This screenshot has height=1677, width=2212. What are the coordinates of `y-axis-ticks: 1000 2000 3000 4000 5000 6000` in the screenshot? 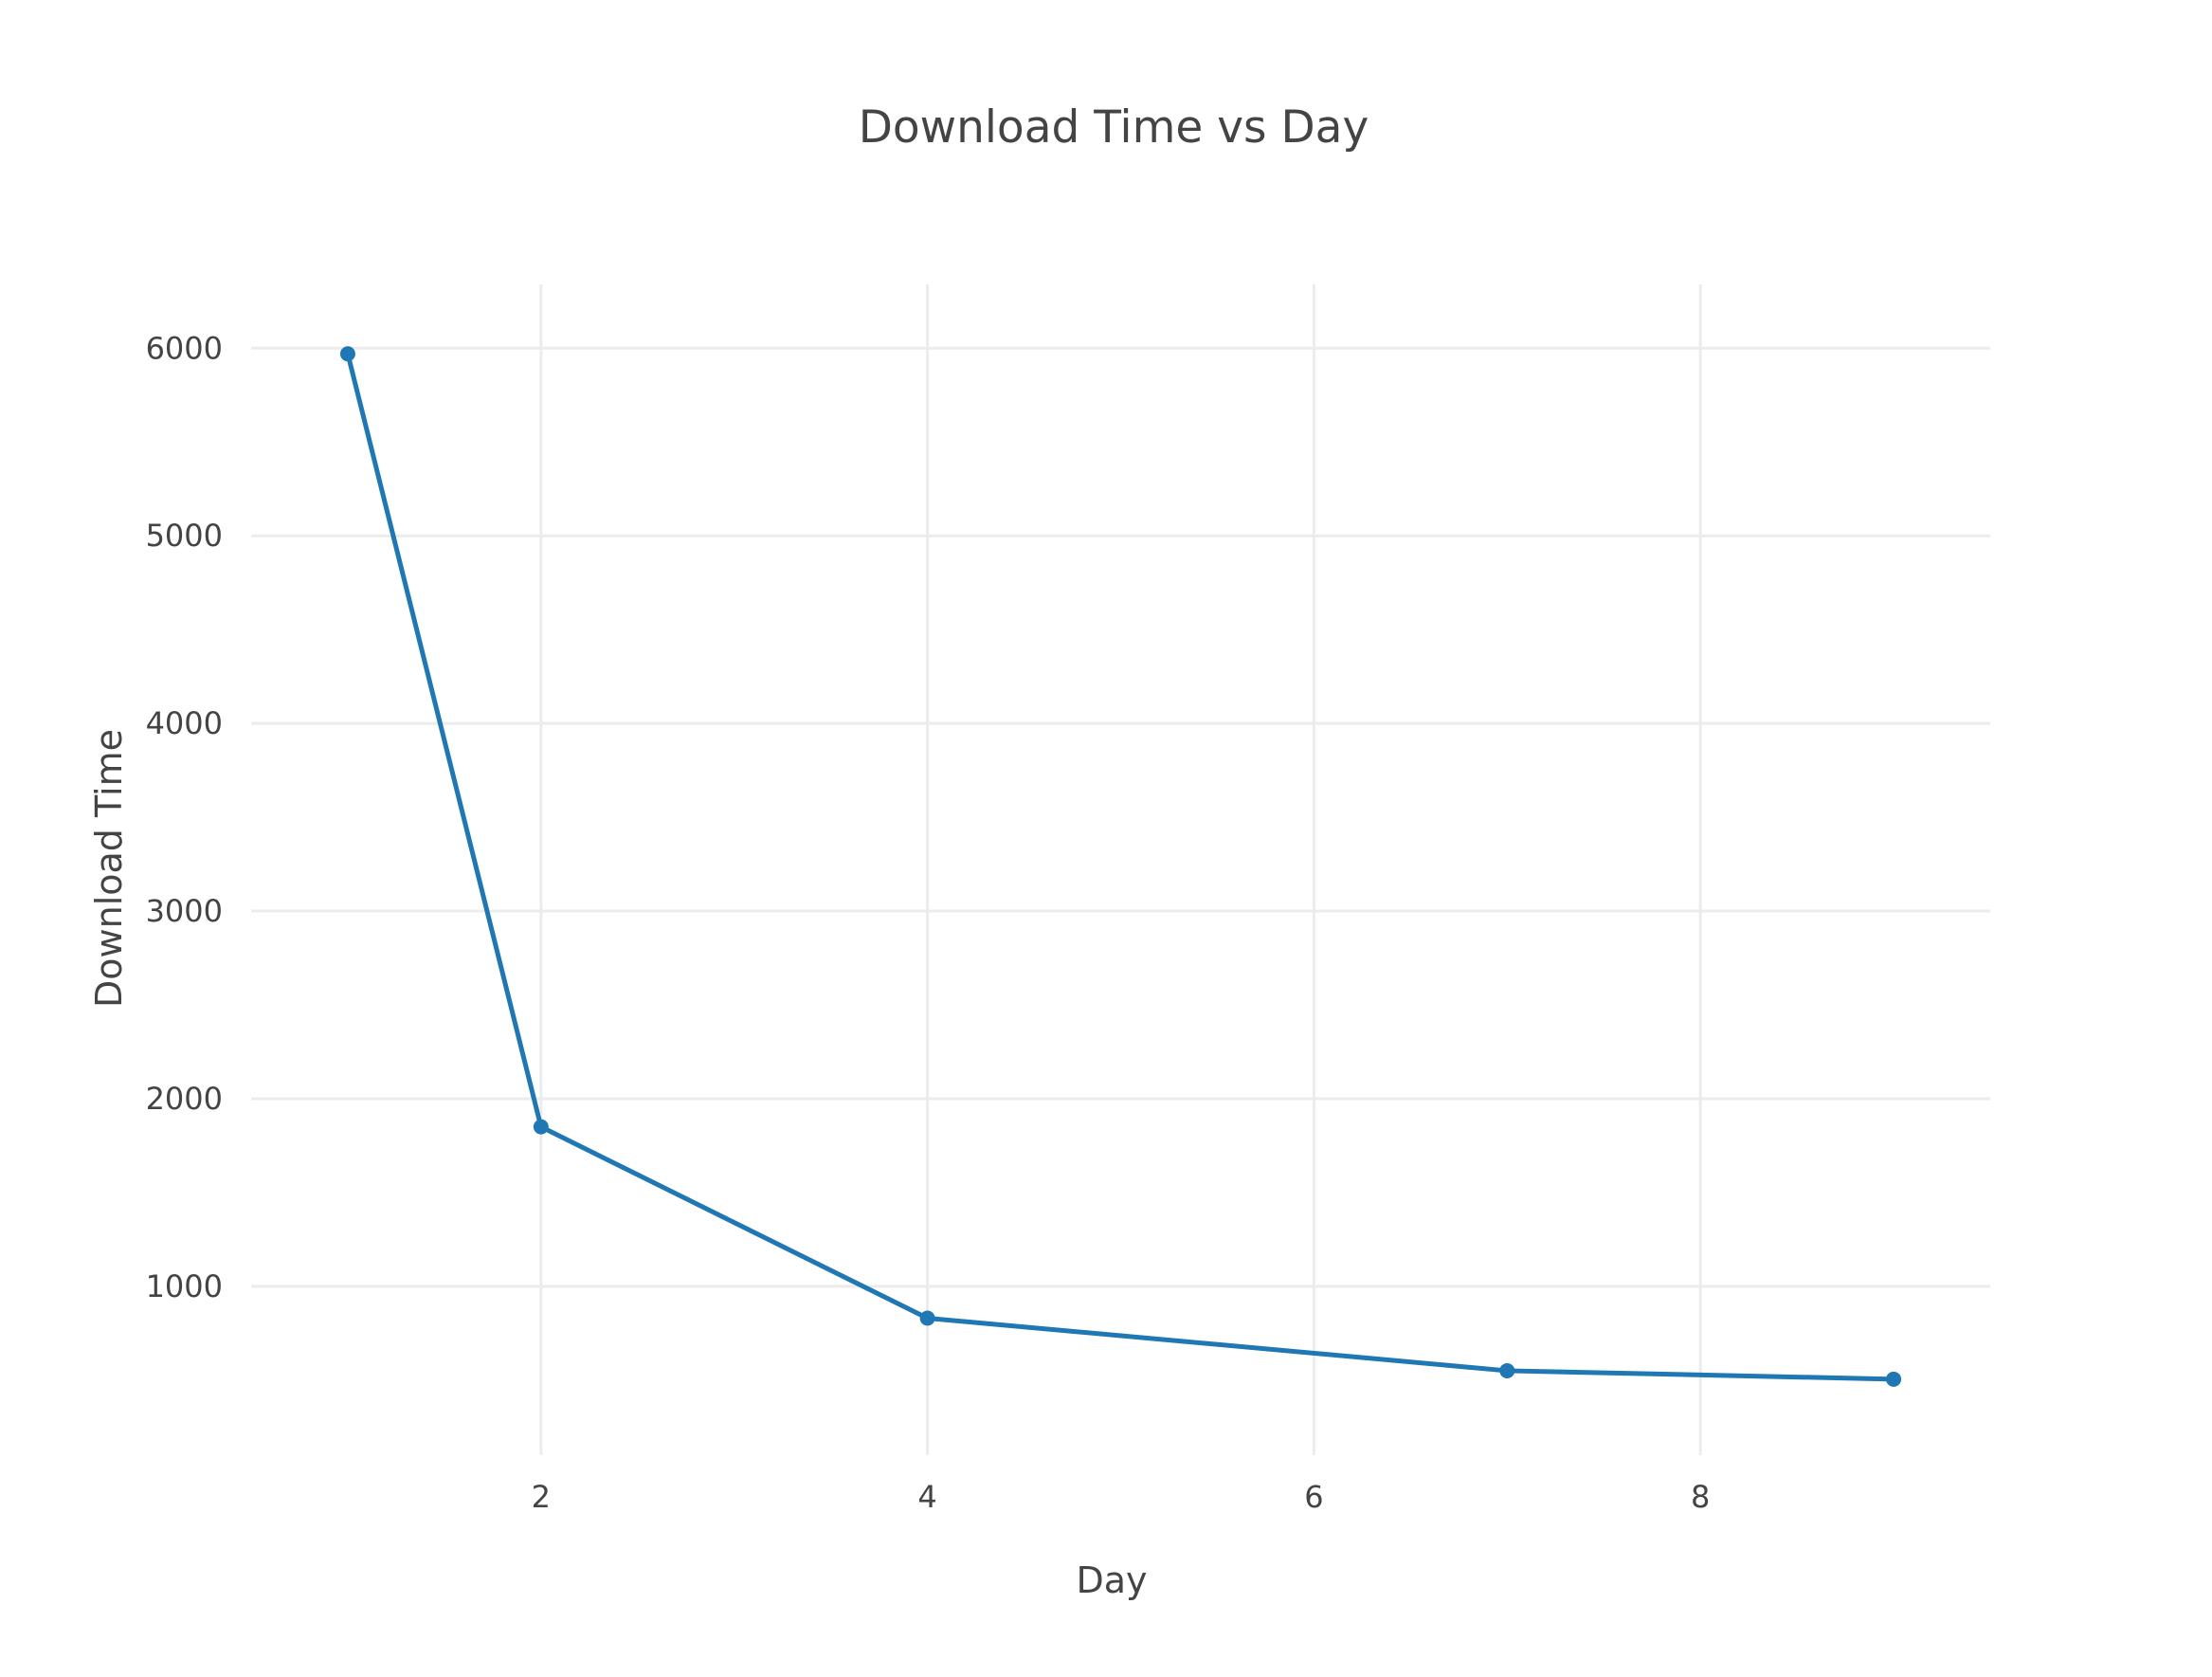 It's located at (185, 817).